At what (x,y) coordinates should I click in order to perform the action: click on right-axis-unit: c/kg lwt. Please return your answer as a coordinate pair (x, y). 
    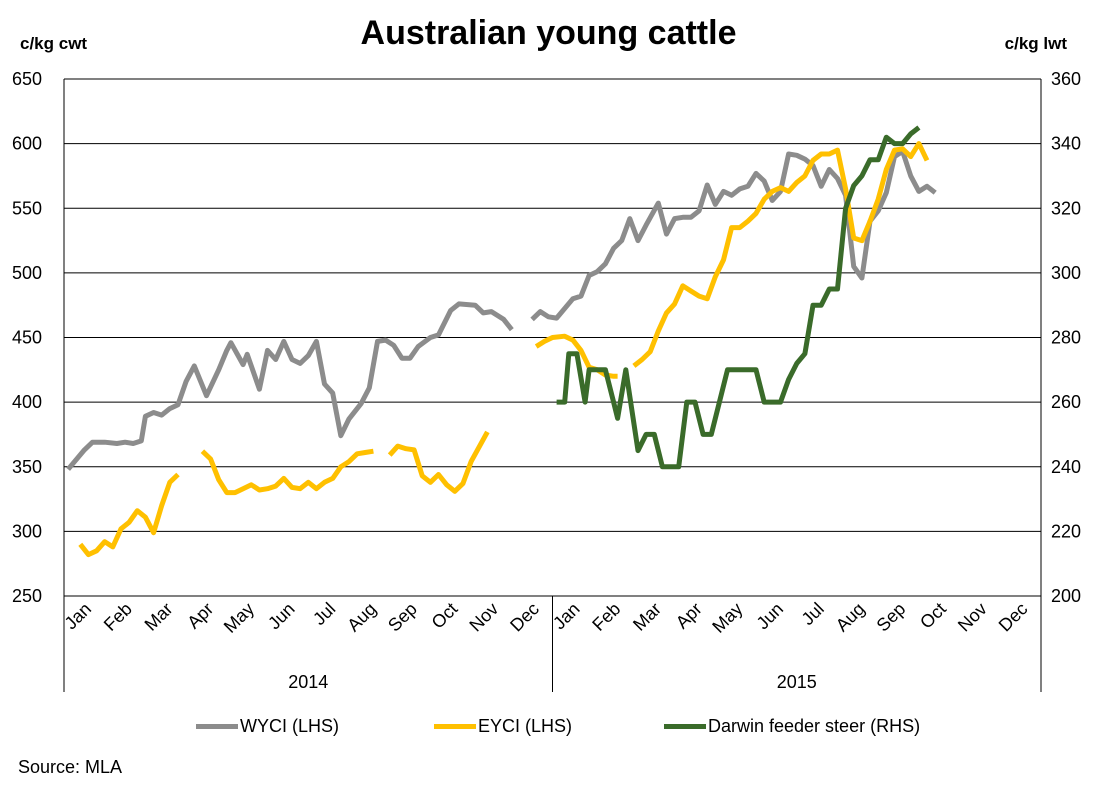
    Looking at the image, I should click on (1035, 43).